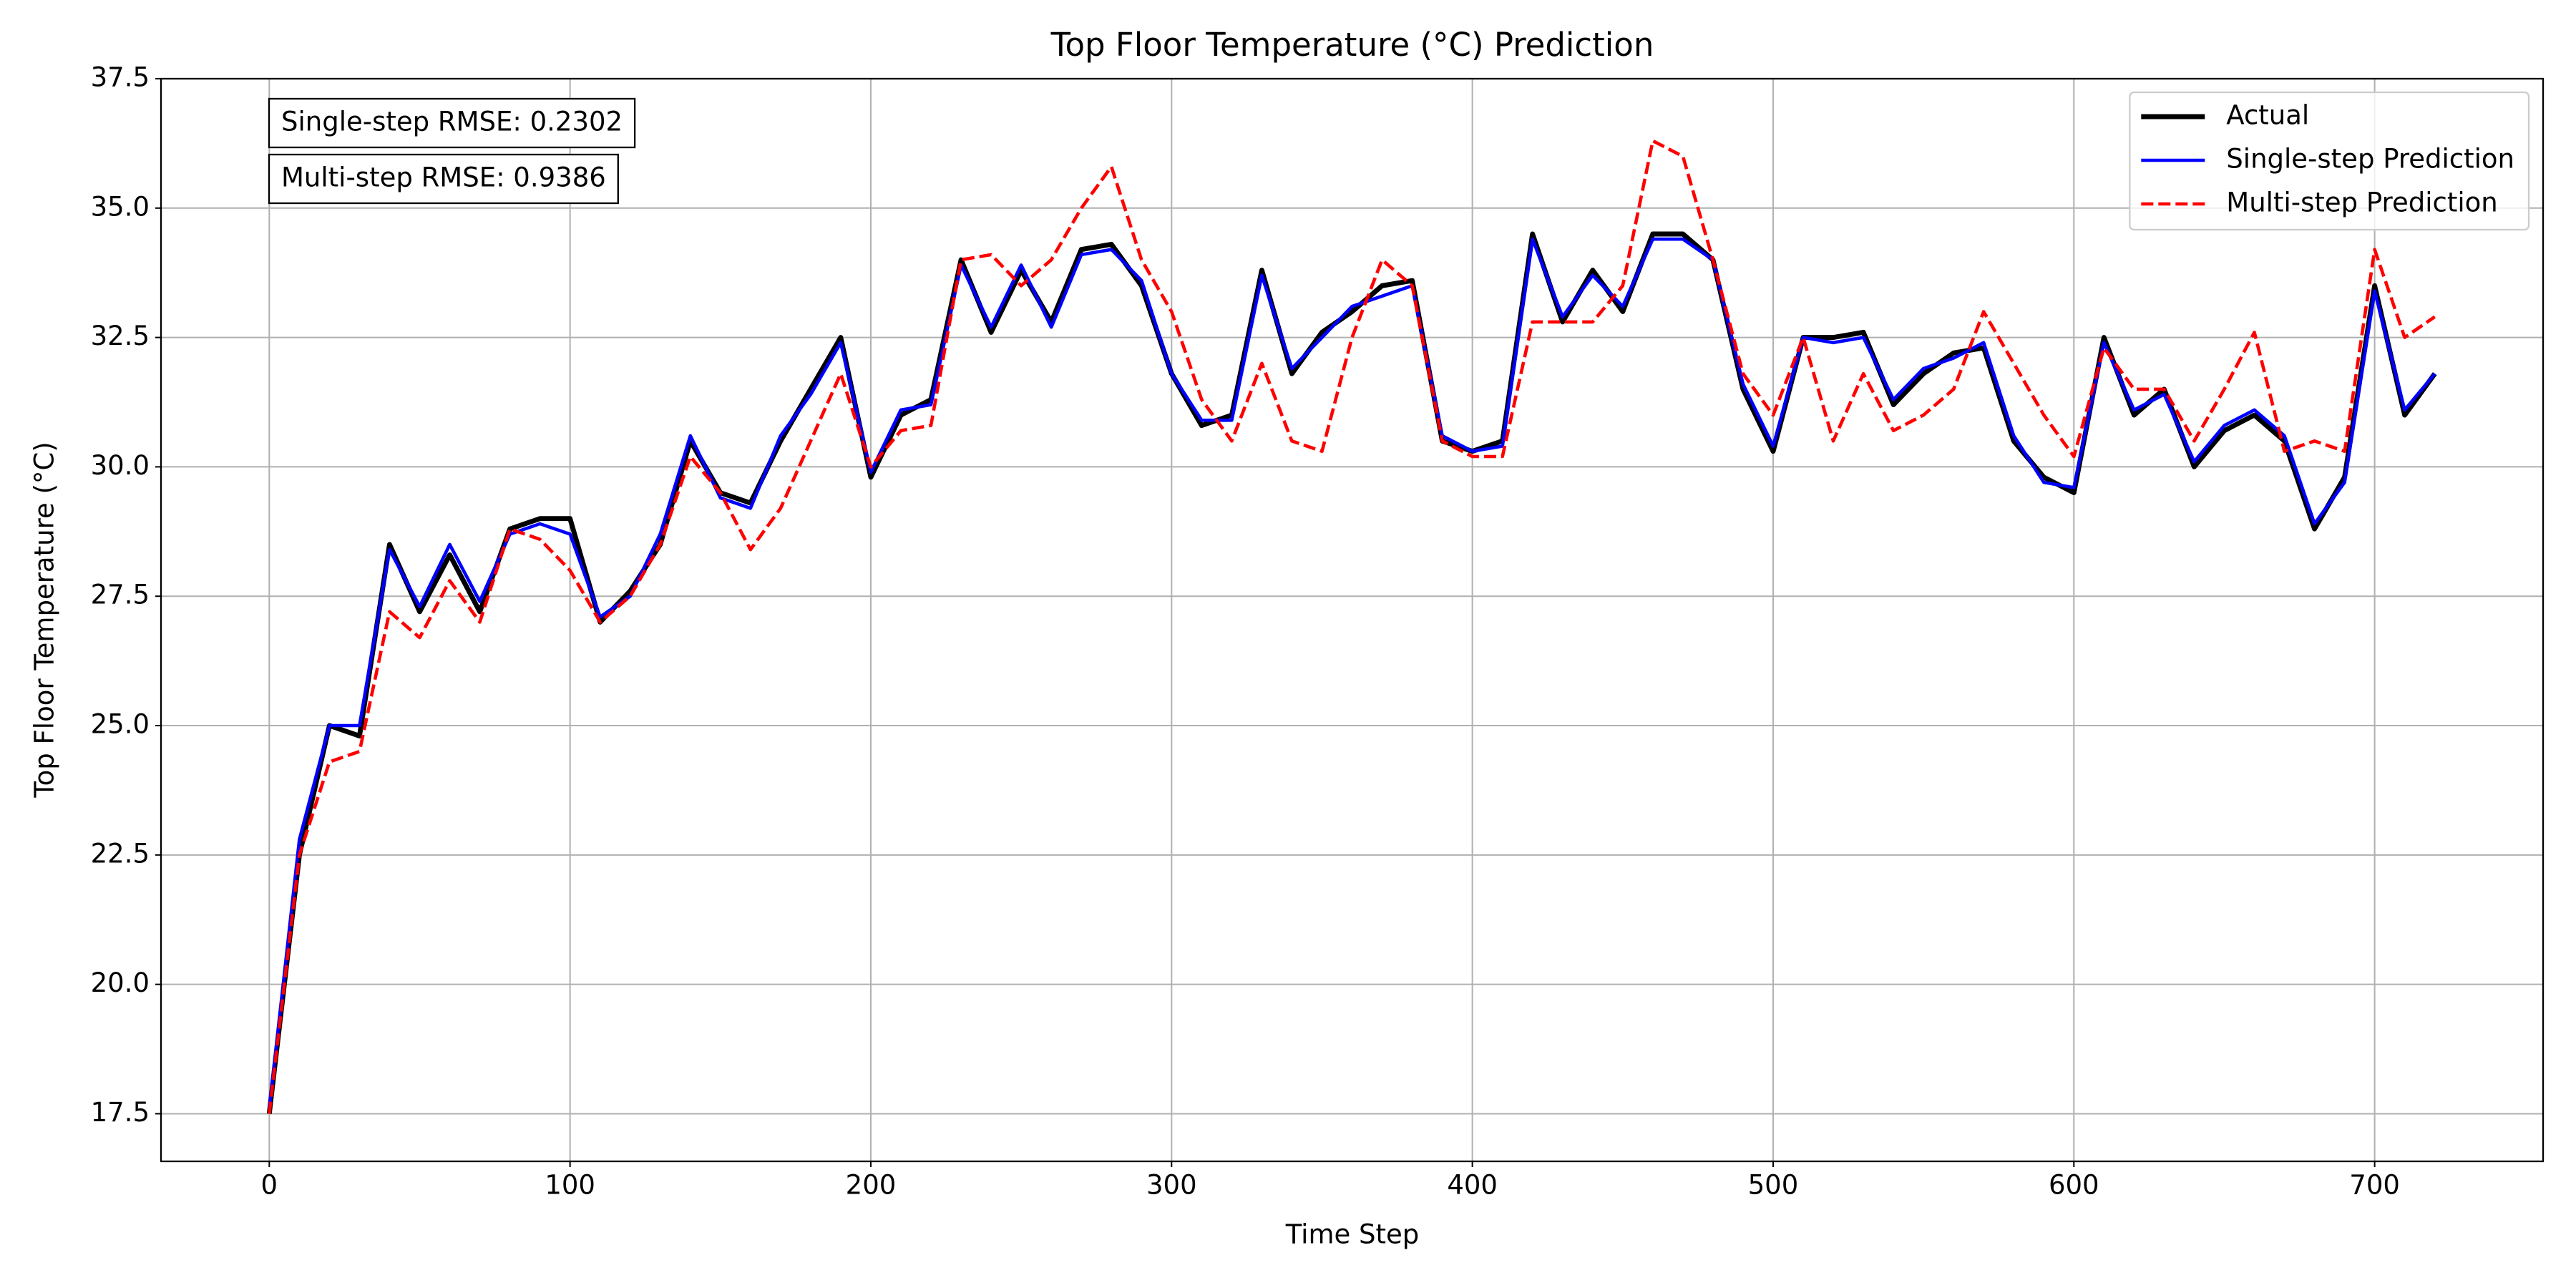 This screenshot has height=1288, width=2576. I want to click on y-tick-label: 27.5, so click(120, 595).